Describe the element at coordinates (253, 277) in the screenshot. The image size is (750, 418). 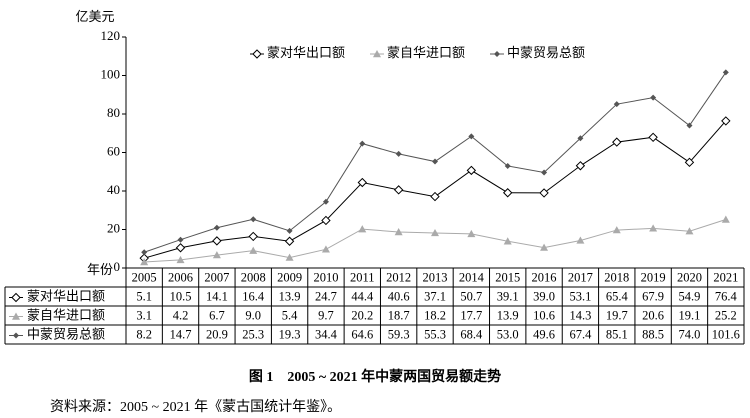
I see `x-tick-label: 2008` at that location.